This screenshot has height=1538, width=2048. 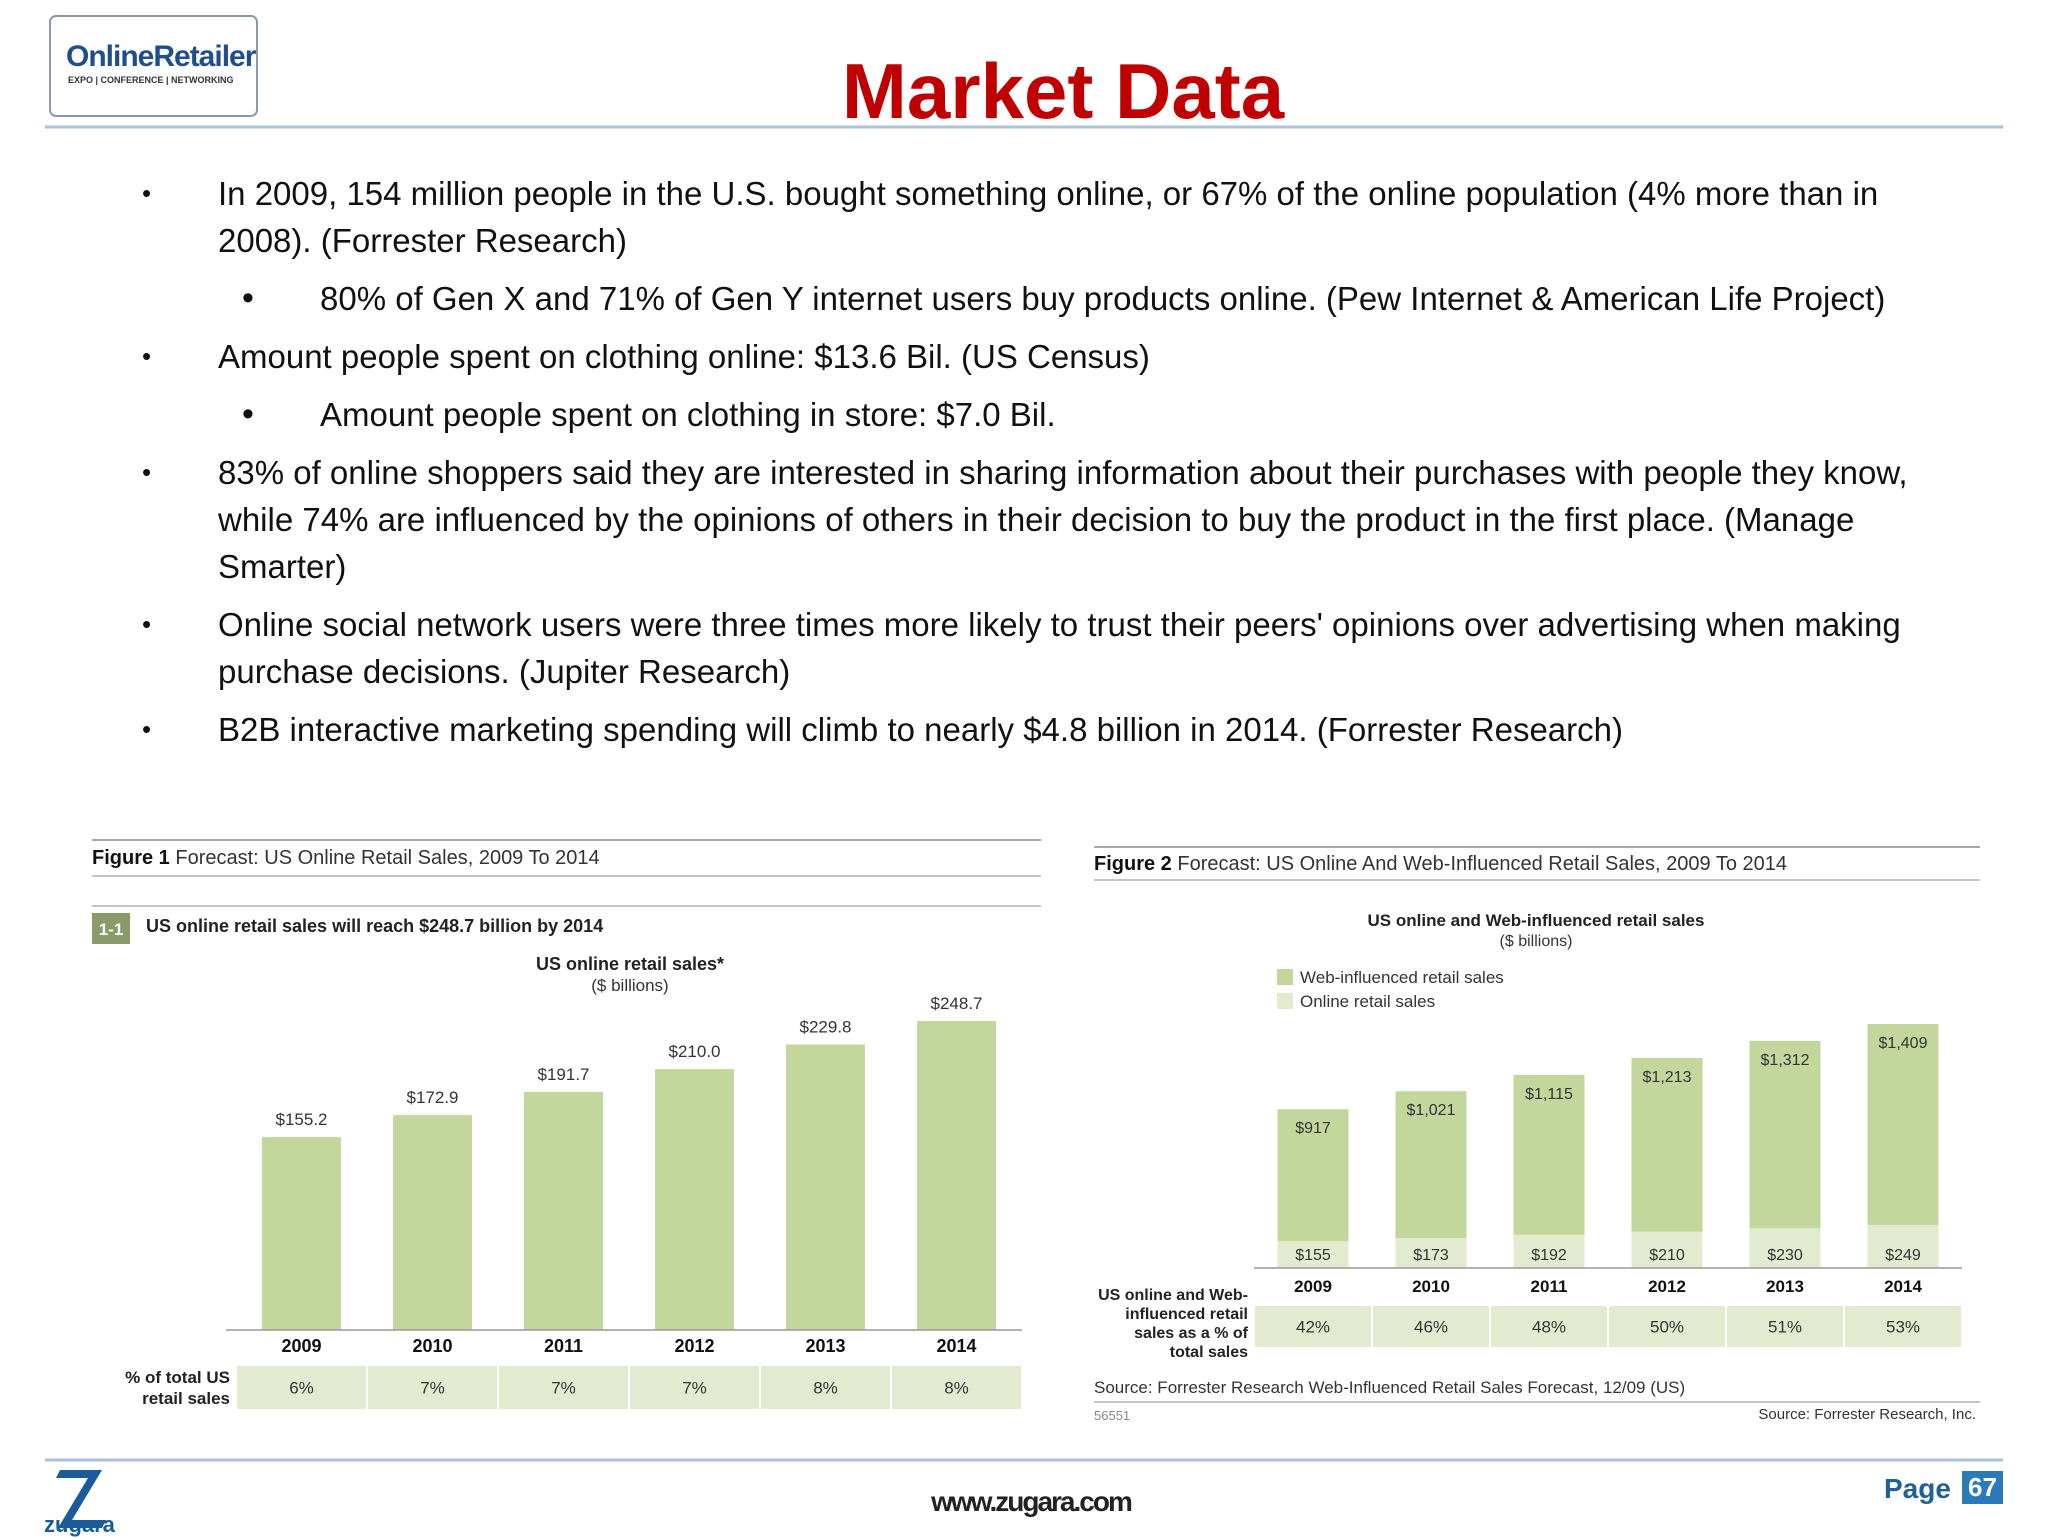 What do you see at coordinates (564, 1074) in the screenshot?
I see `label: $191.7` at bounding box center [564, 1074].